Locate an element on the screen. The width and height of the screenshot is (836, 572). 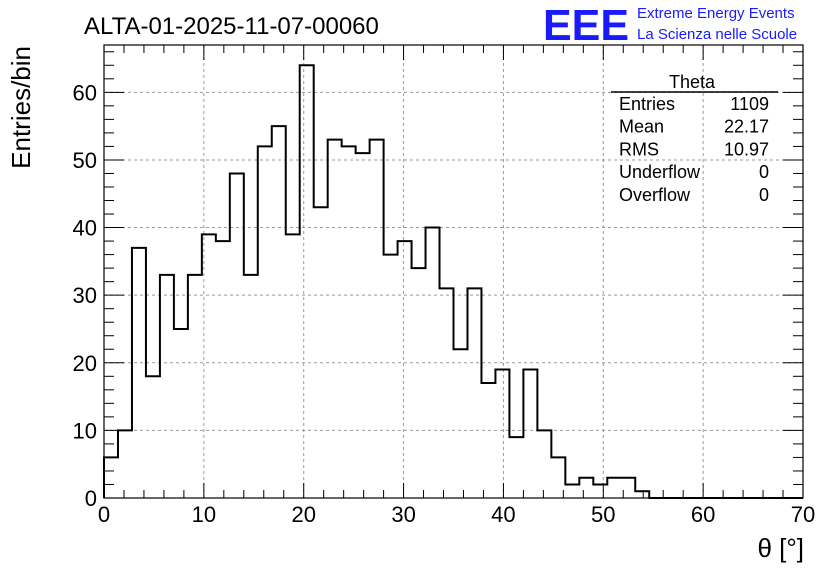
y-tick-label: 30 is located at coordinates (85, 295).